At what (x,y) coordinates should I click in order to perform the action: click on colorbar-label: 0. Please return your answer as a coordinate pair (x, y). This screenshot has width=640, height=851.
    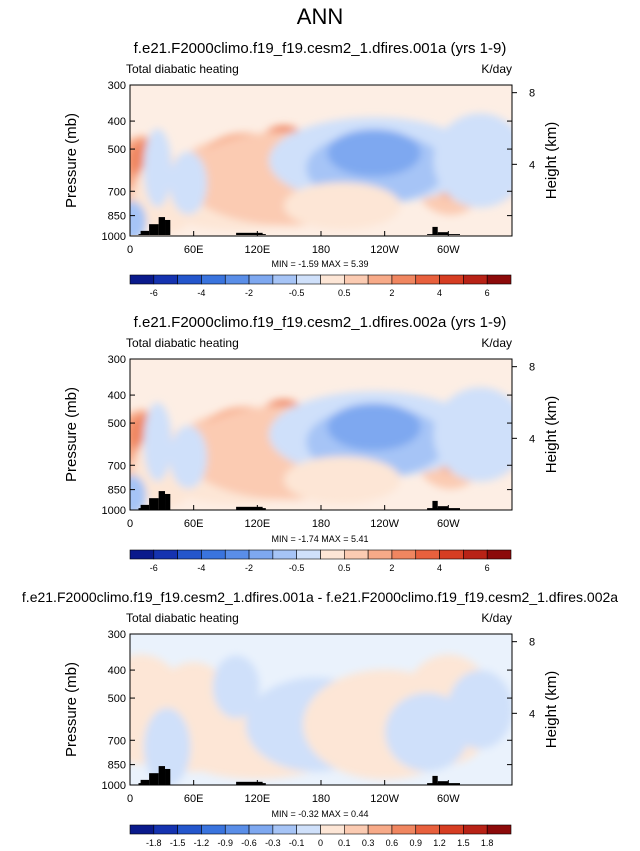
    Looking at the image, I should click on (320, 843).